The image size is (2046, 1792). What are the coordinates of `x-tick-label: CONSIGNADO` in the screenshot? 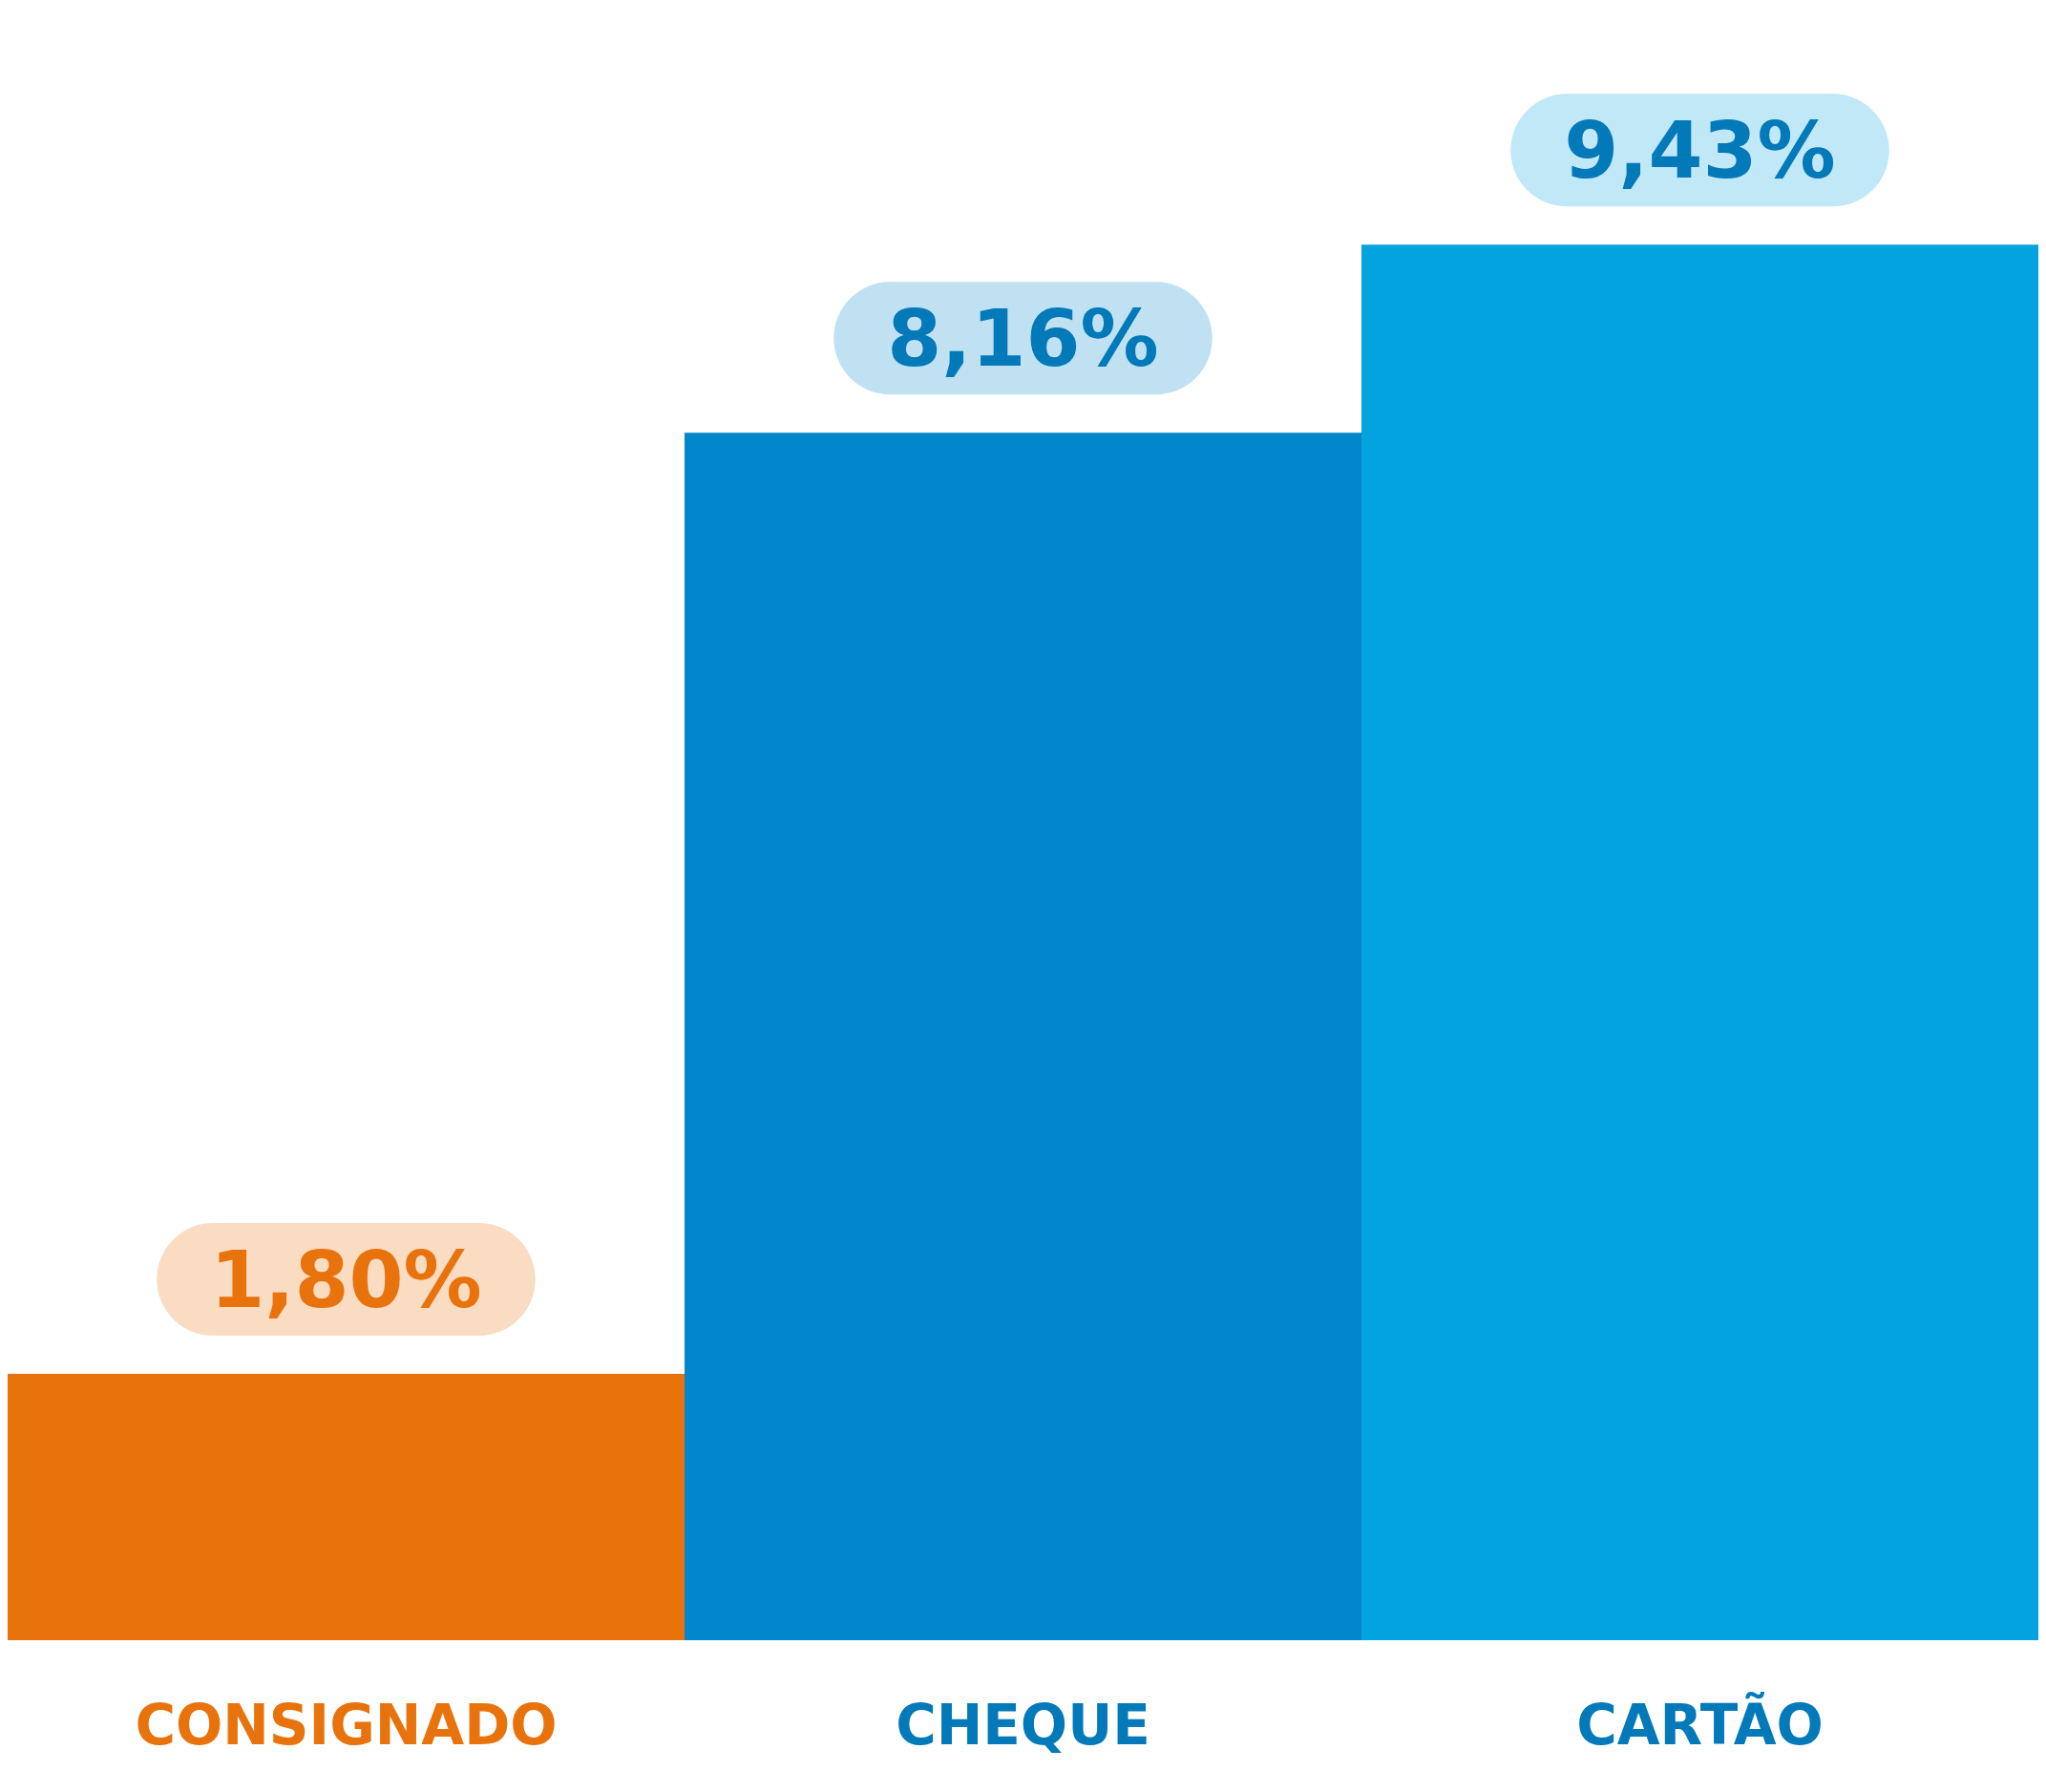 It's located at (346, 1726).